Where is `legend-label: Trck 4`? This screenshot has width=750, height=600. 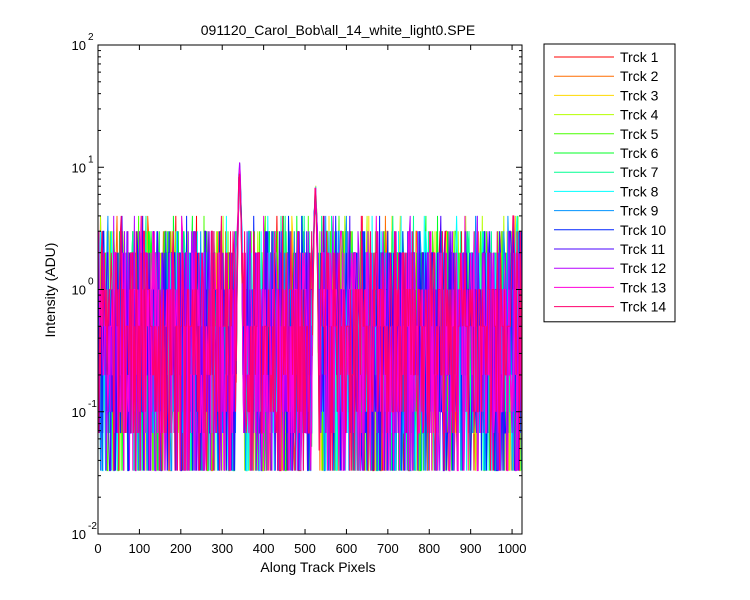
legend-label: Trck 4 is located at coordinates (639, 115).